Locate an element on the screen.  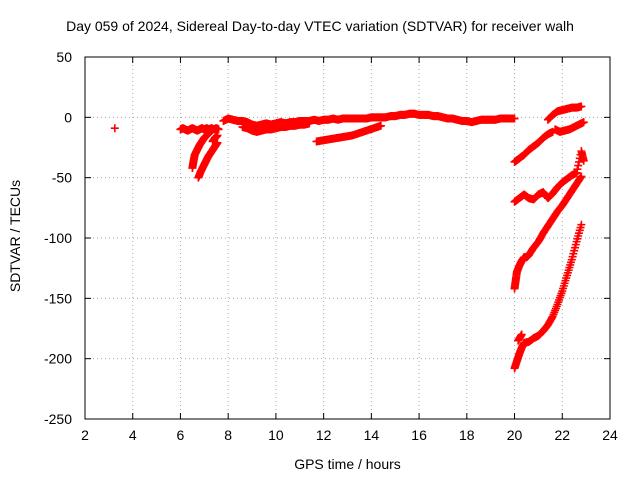
data-point-late-arc-c is located at coordinates (583, 122).